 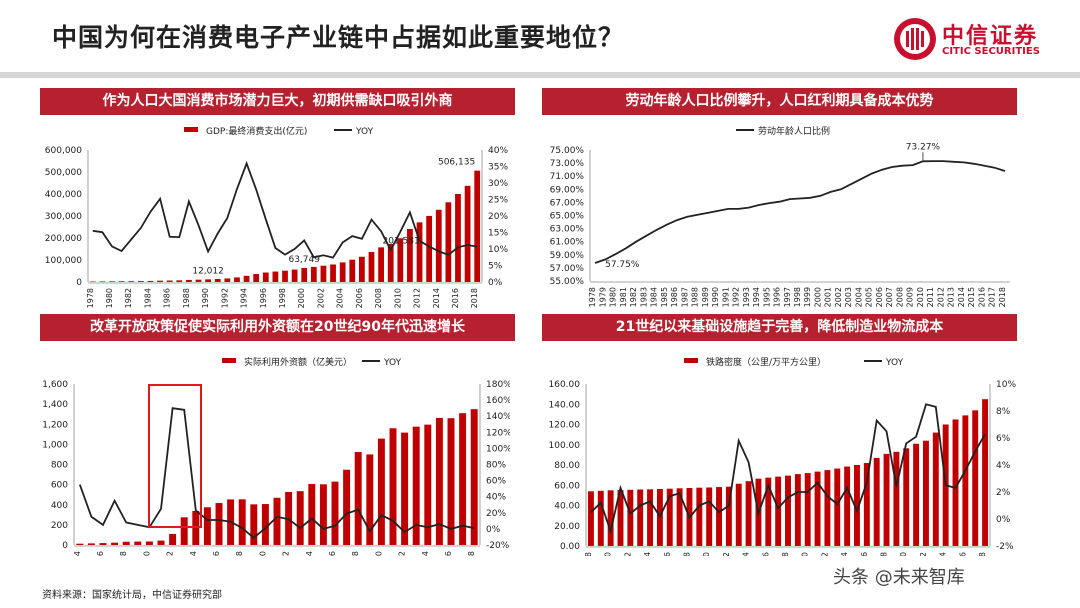 What do you see at coordinates (990, 36) in the screenshot?
I see `logo-chinese: 中信证券` at bounding box center [990, 36].